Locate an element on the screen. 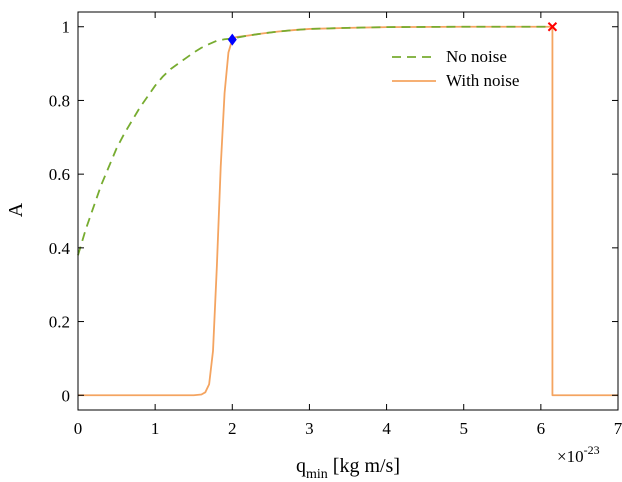  x-marker-stroke is located at coordinates (552, 27).